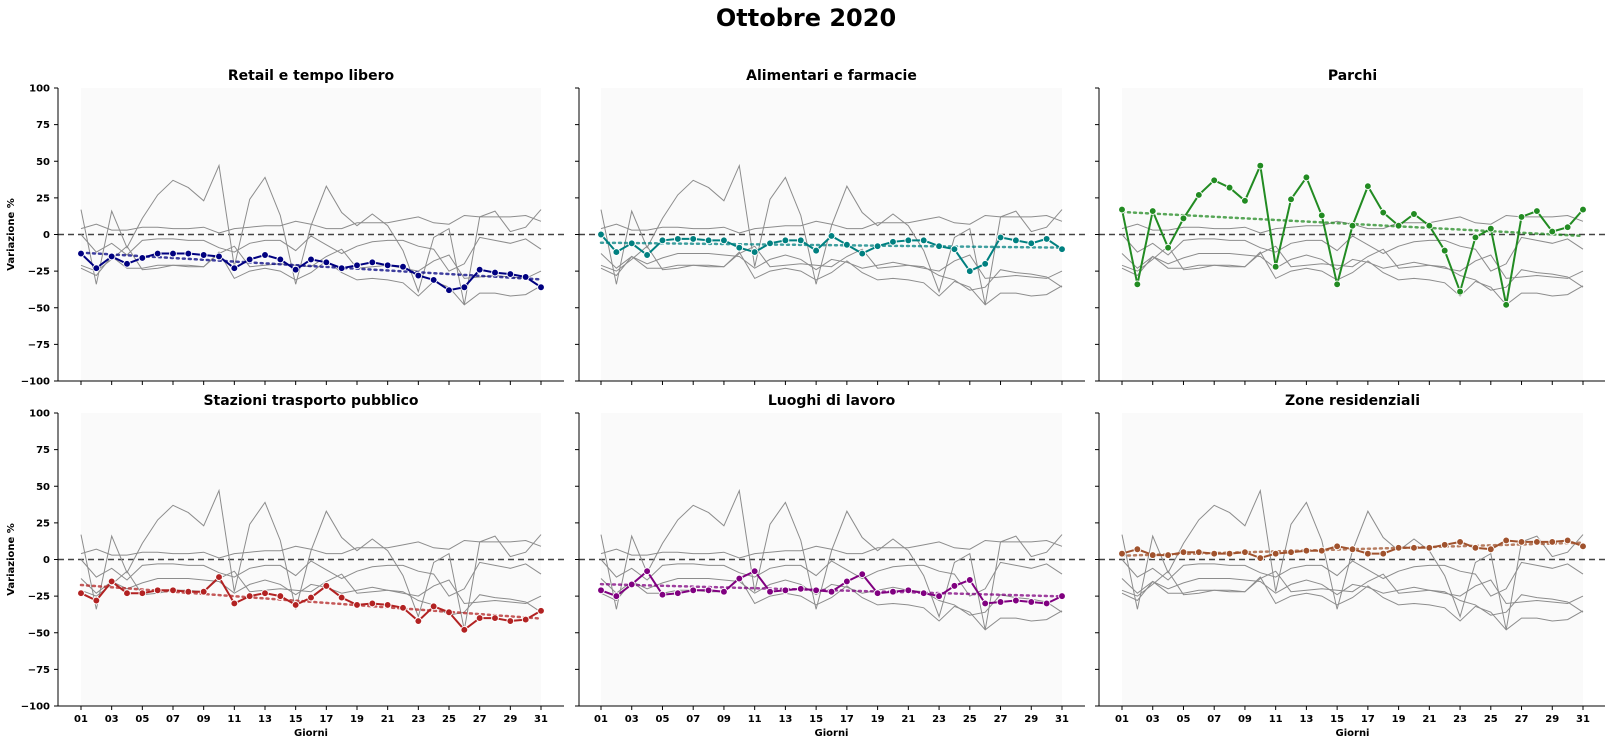  Describe the element at coordinates (43, 487) in the screenshot. I see `y-tick-label: 50` at that location.